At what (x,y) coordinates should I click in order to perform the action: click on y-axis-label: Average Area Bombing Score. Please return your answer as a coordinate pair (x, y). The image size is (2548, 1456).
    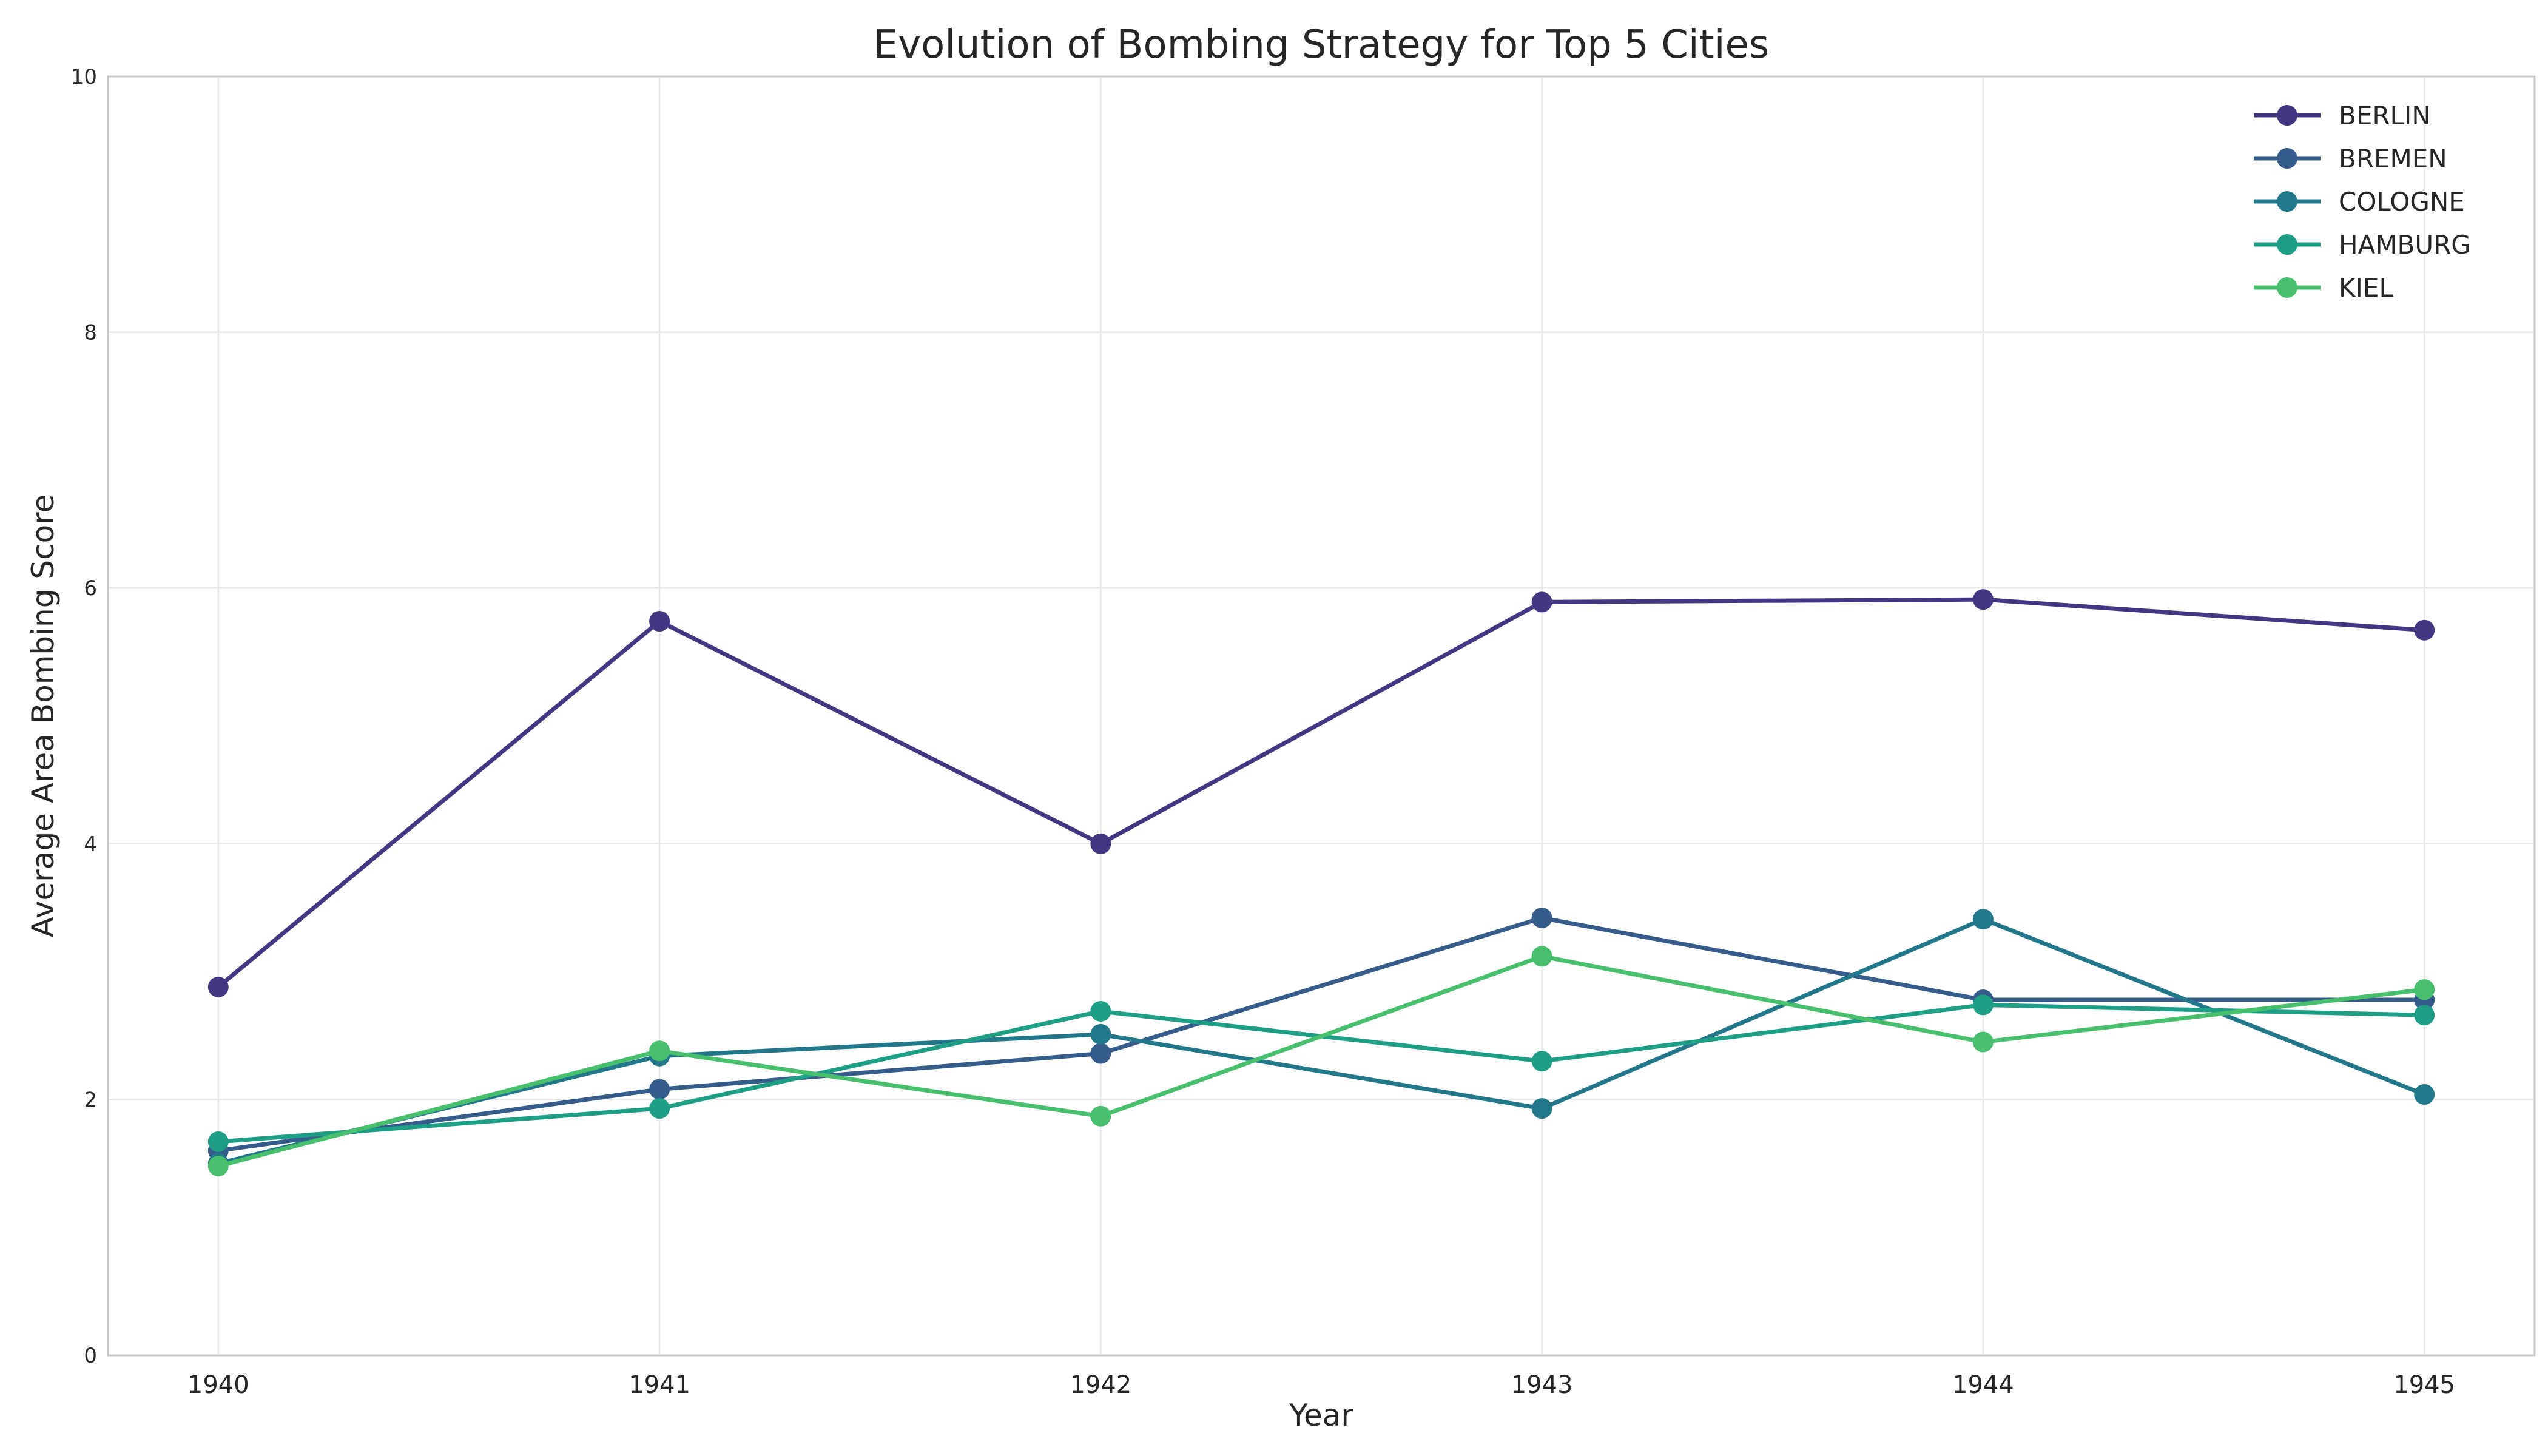
    Looking at the image, I should click on (43, 716).